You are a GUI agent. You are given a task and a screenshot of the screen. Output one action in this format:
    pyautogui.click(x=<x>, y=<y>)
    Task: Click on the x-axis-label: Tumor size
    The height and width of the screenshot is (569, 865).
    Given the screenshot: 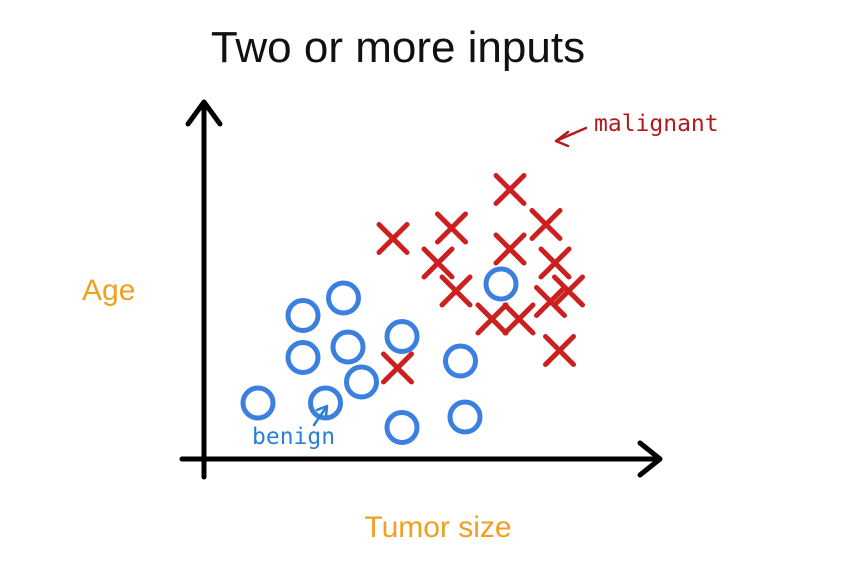 What is the action you would take?
    pyautogui.click(x=437, y=527)
    